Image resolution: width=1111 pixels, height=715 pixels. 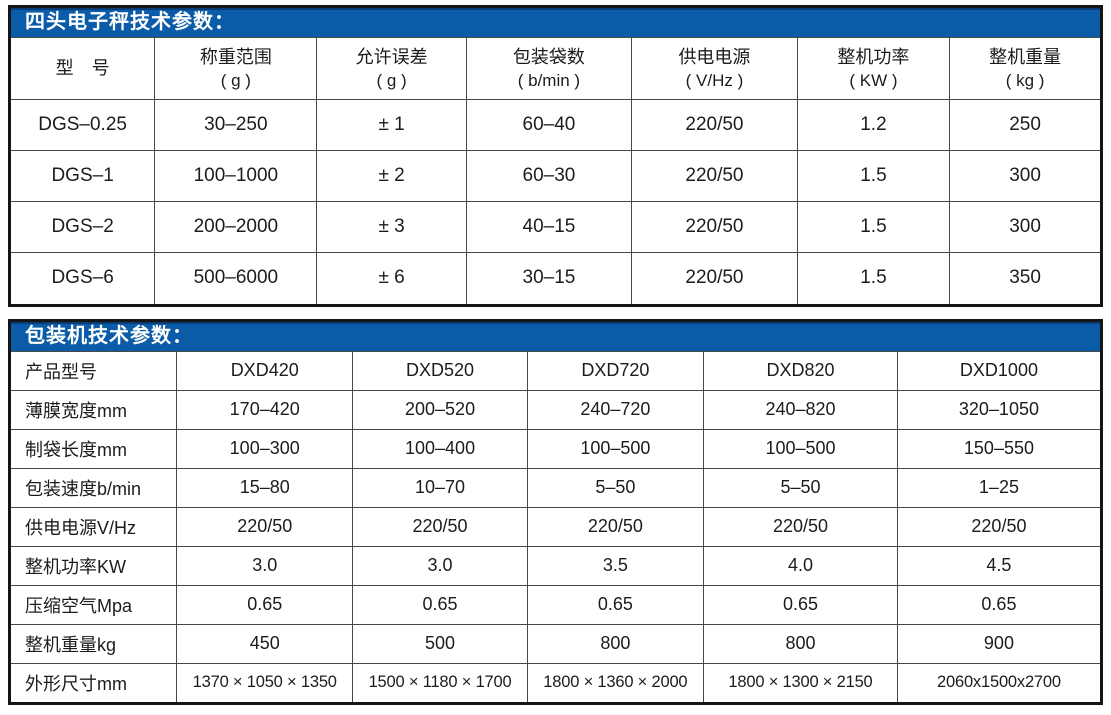 I want to click on table-cell: 1800 × 1300 × 2150, so click(x=800, y=682).